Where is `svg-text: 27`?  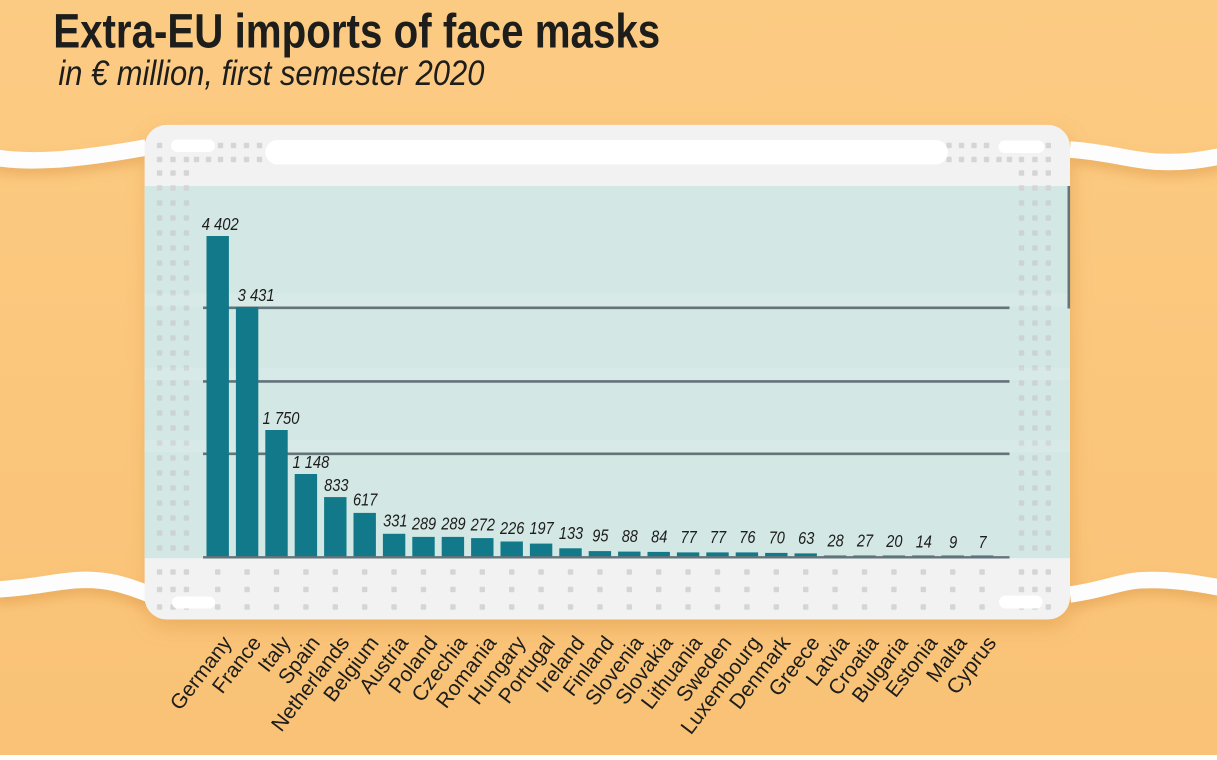
svg-text: 27 is located at coordinates (865, 541).